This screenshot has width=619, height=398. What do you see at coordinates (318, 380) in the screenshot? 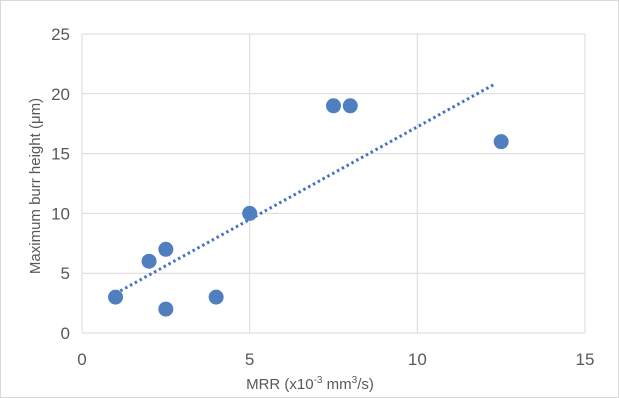
I see `x-axis-title-superscript: -3` at bounding box center [318, 380].